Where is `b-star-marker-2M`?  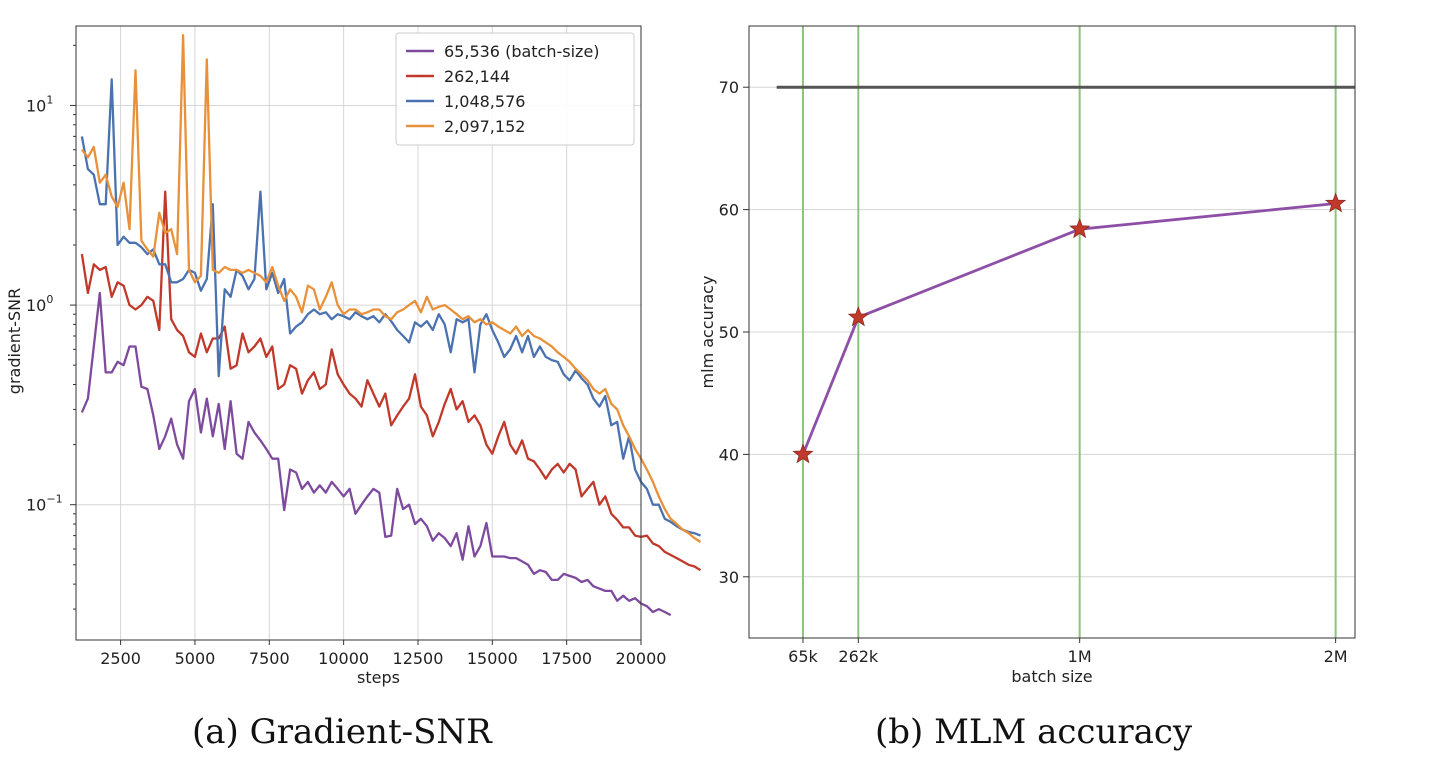
b-star-marker-2M is located at coordinates (1336, 202).